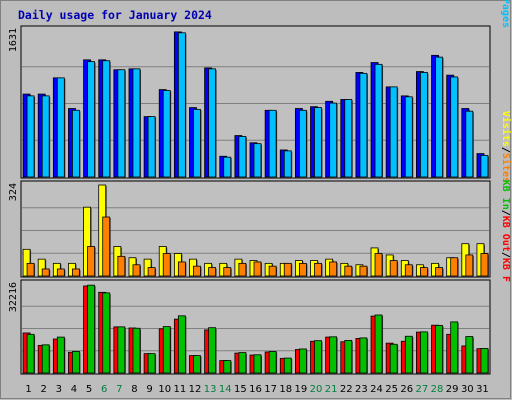 This screenshot has width=512, height=400. What do you see at coordinates (59, 389) in the screenshot?
I see `x-tick-label: 3` at bounding box center [59, 389].